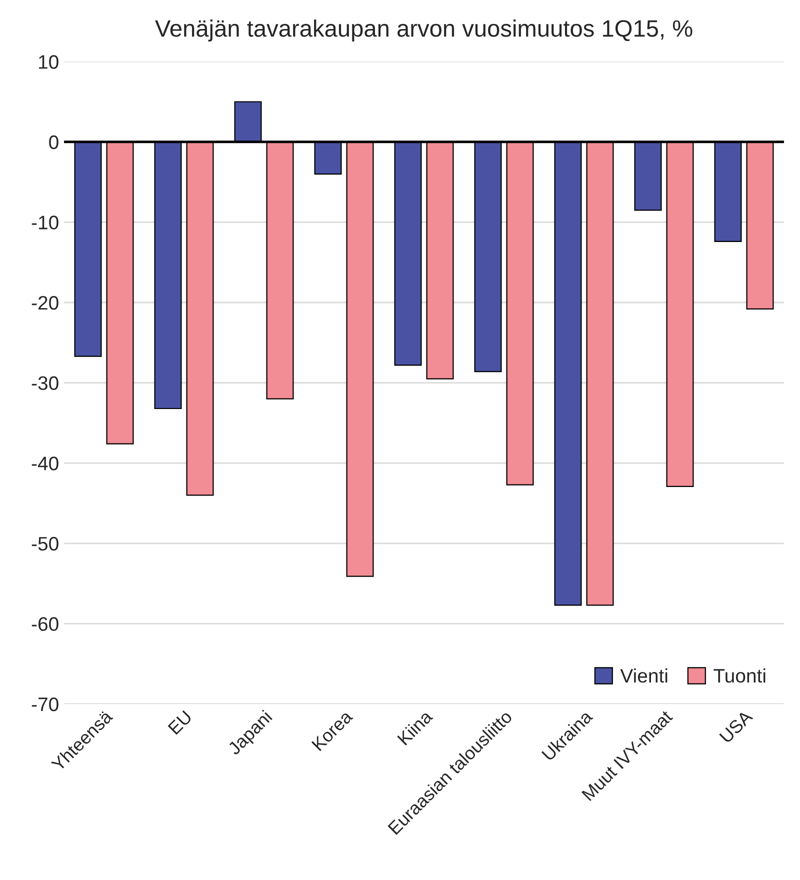 This screenshot has width=800, height=880. Describe the element at coordinates (45, 223) in the screenshot. I see `y-tick-label: -10` at that location.